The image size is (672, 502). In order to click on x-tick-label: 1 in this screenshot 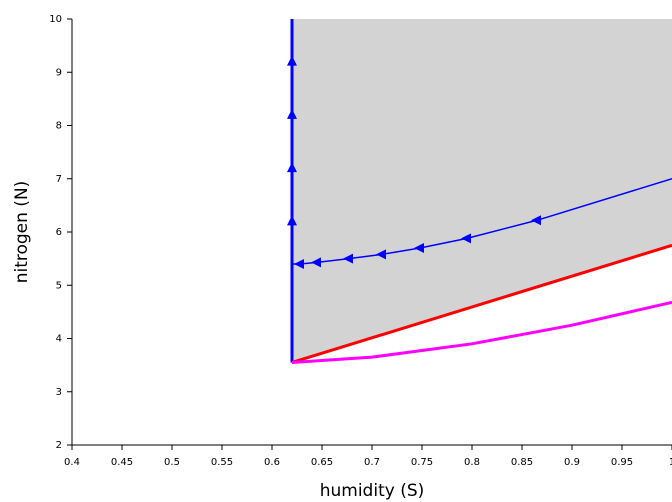, I will do `click(670, 462)`.